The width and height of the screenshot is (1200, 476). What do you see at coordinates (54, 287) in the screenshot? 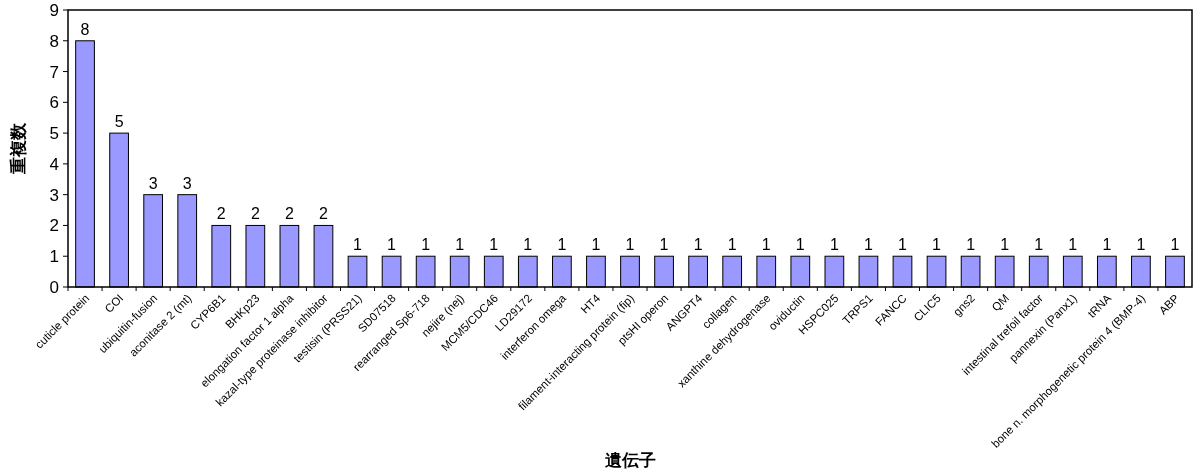
I see `y-tick-label: 0` at bounding box center [54, 287].